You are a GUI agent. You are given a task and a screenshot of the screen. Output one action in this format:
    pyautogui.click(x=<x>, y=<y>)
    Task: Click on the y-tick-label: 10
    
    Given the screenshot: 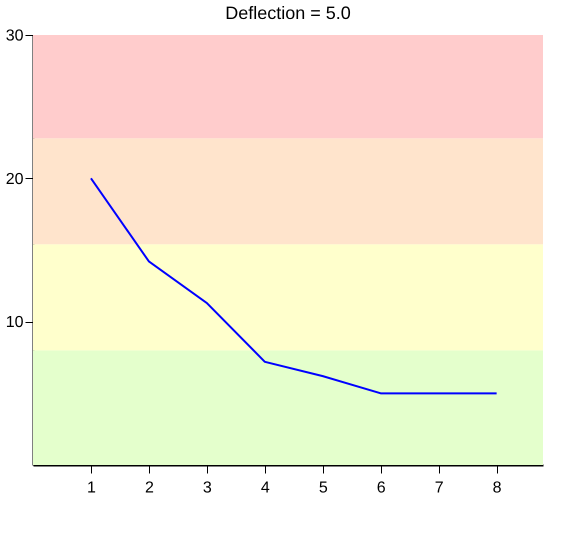 What is the action you would take?
    pyautogui.click(x=15, y=323)
    